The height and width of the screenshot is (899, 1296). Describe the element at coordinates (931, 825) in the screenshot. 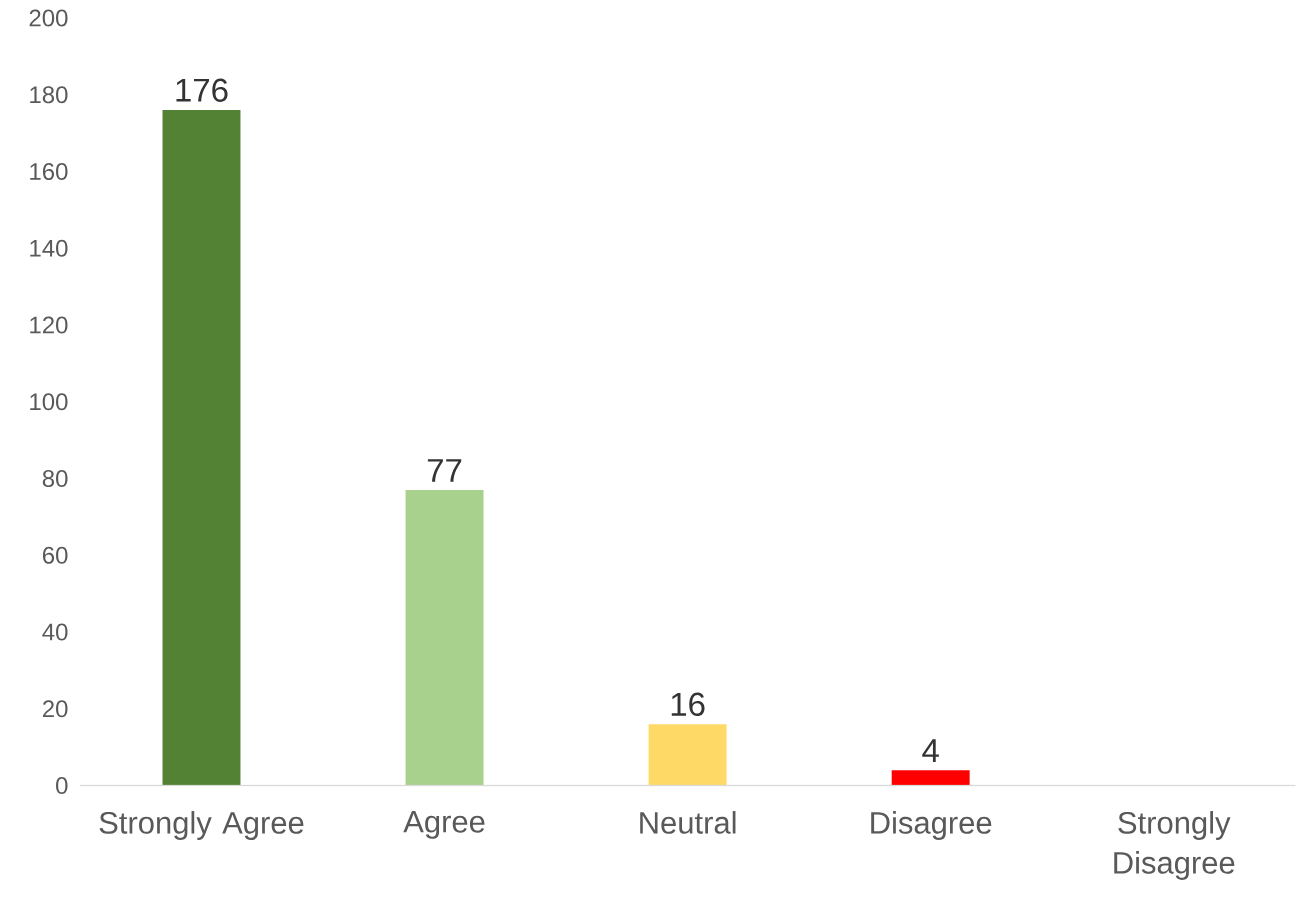

I see `x-tick-label: Disagree` at that location.